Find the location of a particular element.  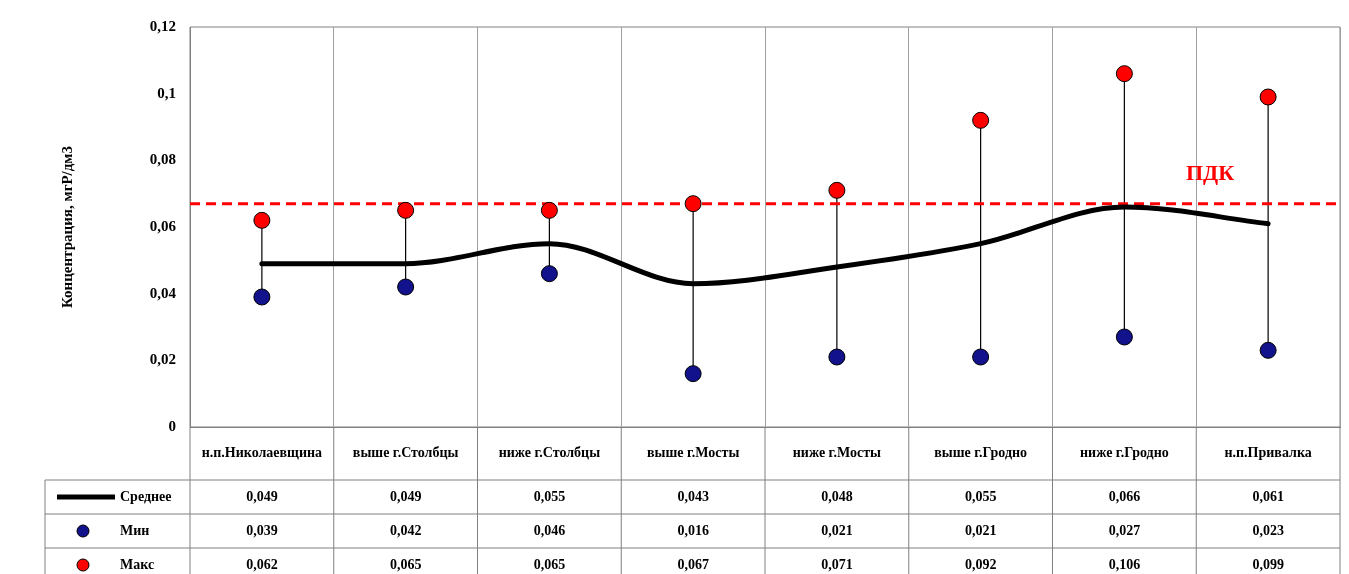

y-tick-label: 0,08 is located at coordinates (162, 159).